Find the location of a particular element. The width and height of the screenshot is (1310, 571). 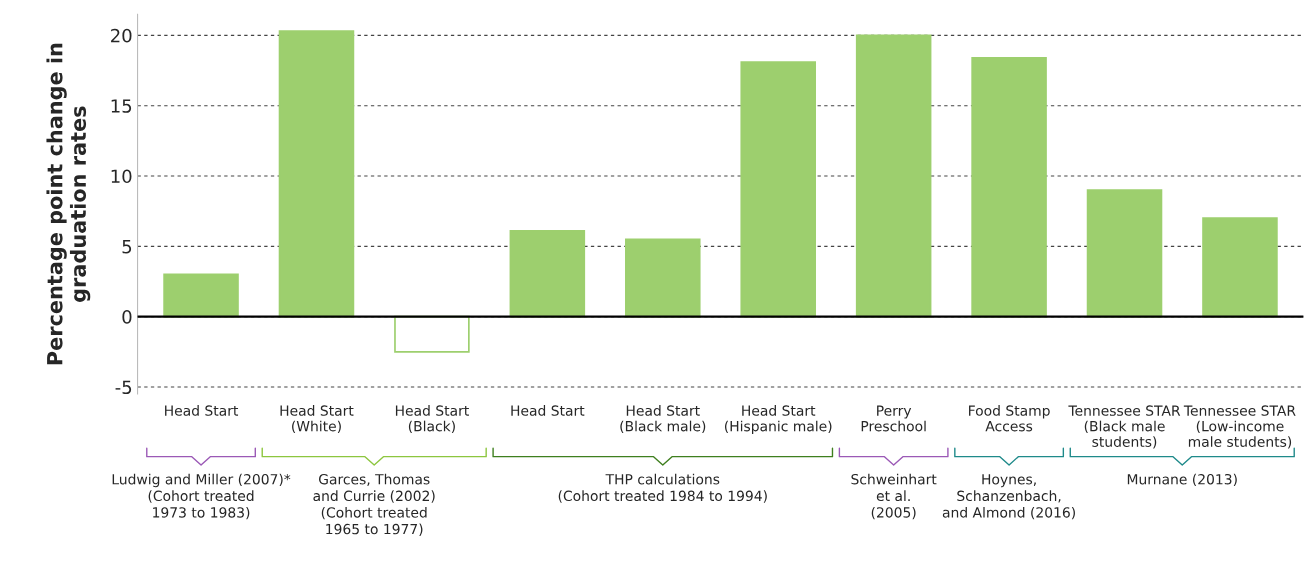

text: Garces, Thomas and Currie (2002) (Cohort treated 1965 to 1977) is located at coordinates (374, 504).